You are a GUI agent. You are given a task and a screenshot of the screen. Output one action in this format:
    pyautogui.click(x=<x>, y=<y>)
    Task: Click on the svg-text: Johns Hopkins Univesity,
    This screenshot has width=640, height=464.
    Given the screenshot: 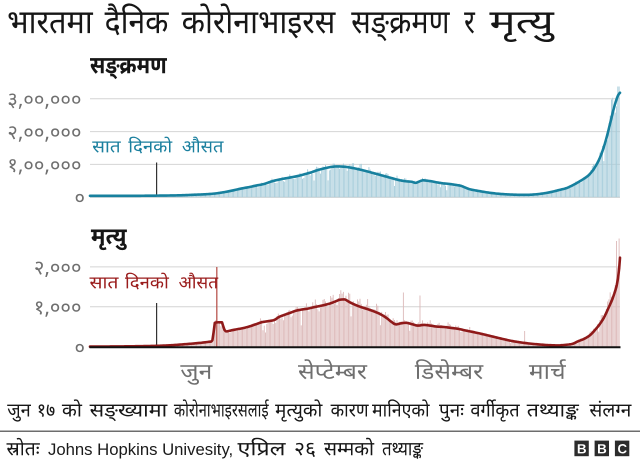 What is the action you would take?
    pyautogui.click(x=140, y=449)
    